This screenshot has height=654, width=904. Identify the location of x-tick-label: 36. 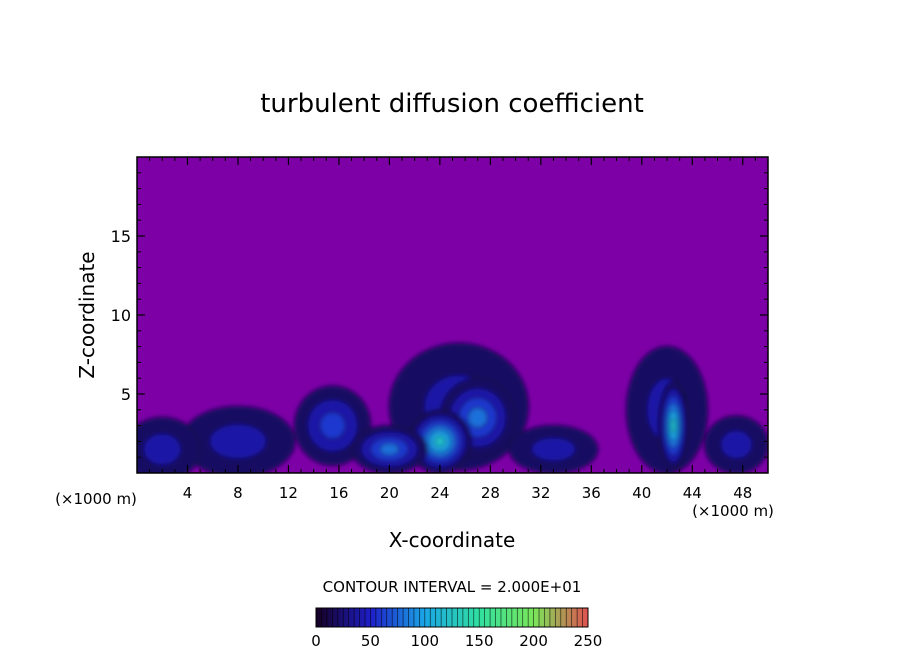
(591, 493).